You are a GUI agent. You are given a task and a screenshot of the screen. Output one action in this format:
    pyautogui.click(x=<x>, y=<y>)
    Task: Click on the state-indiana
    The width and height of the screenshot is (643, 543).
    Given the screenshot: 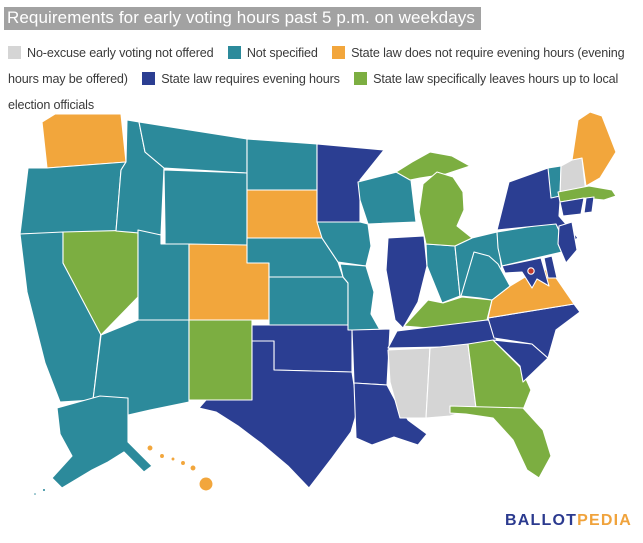 What is the action you would take?
    pyautogui.click(x=443, y=273)
    